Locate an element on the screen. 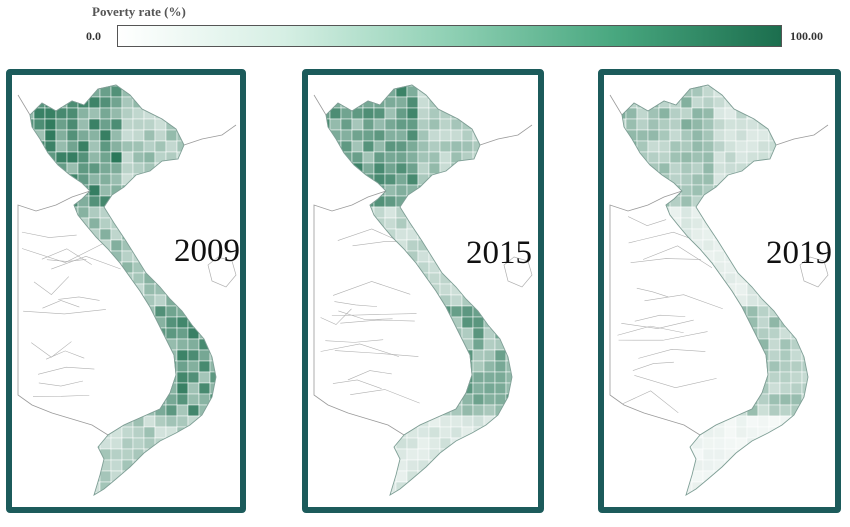  year-label-2019: 2019 is located at coordinates (799, 253).